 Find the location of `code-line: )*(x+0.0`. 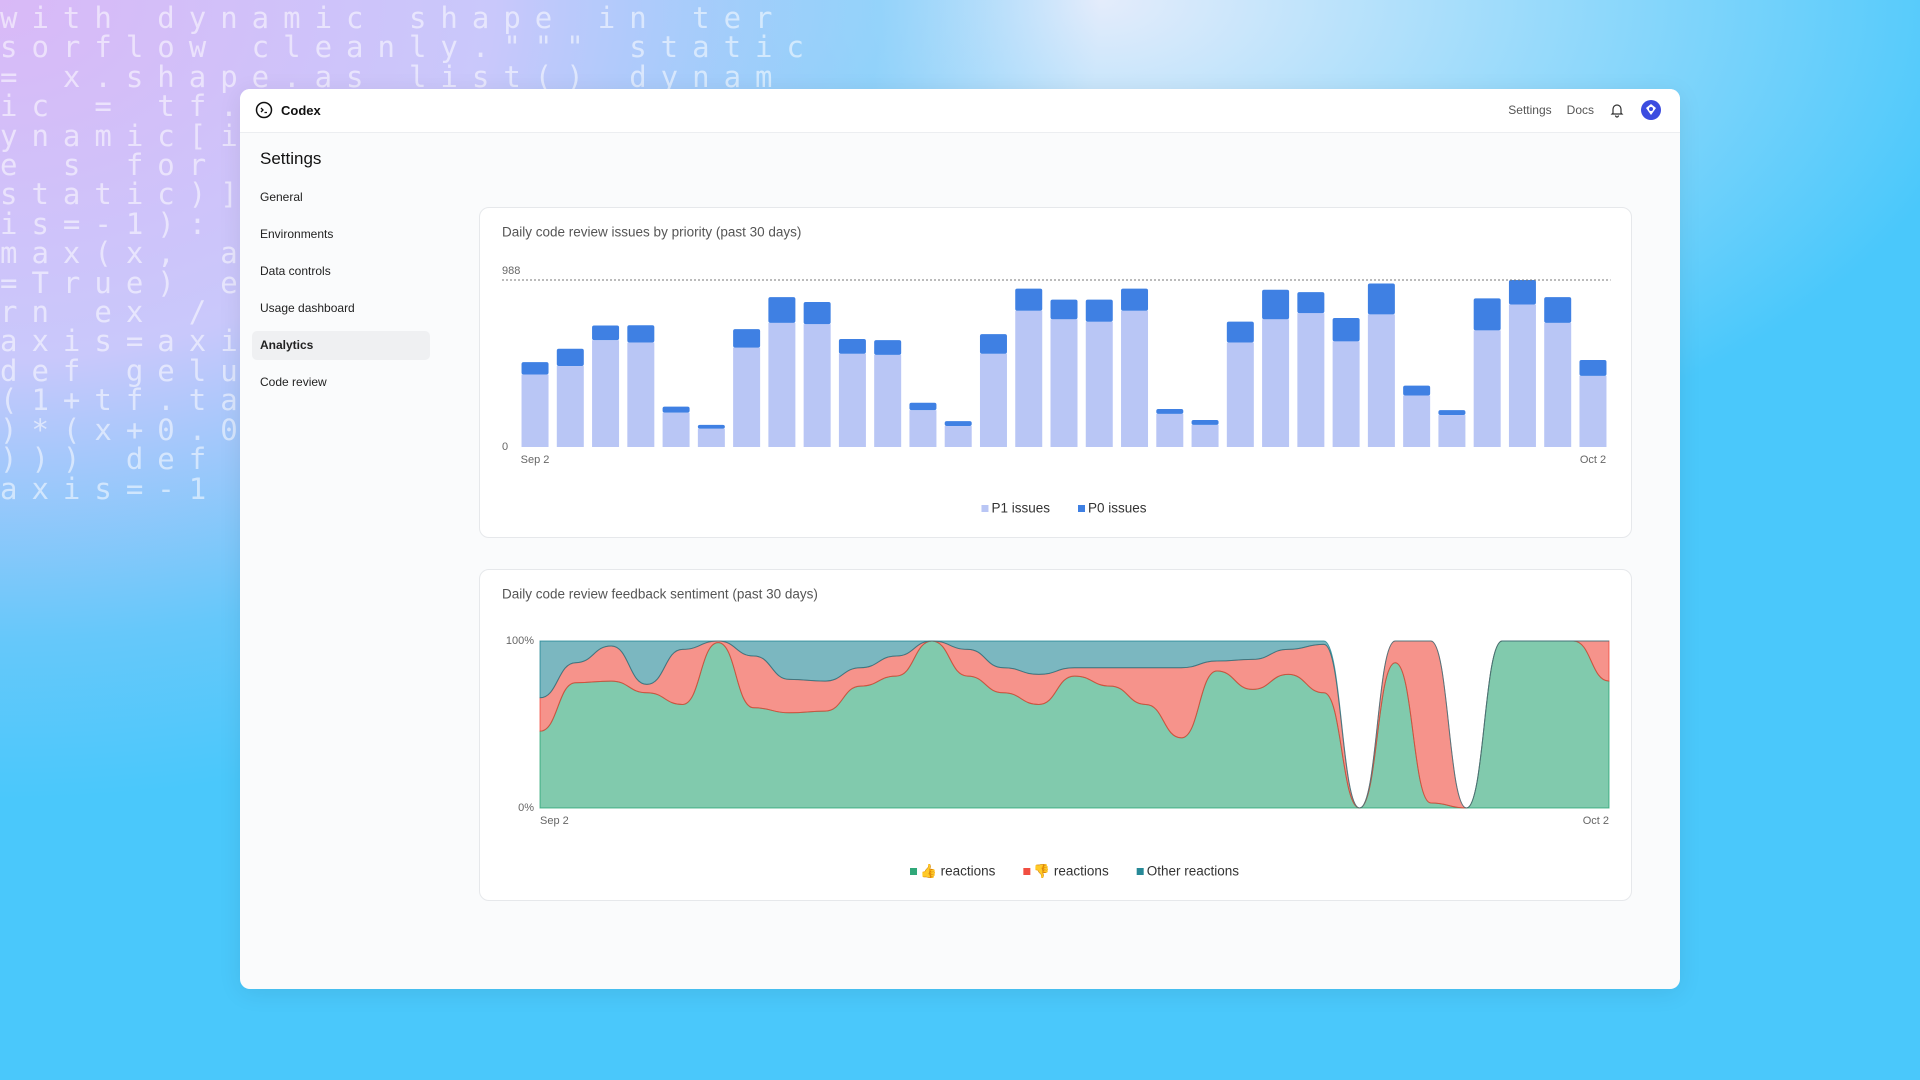

code-line: )*(x+0.0 is located at coordinates (126, 429).